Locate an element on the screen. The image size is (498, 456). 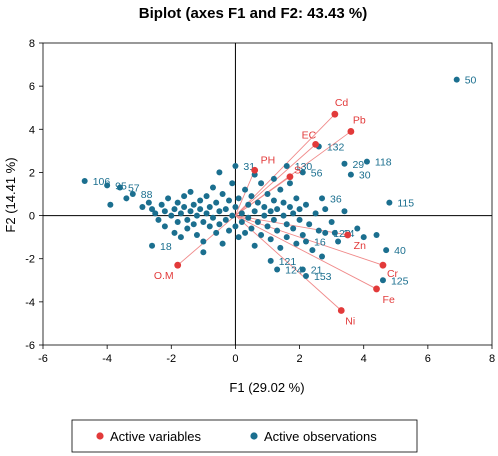
x-tick-label: 6 is located at coordinates (428, 359).